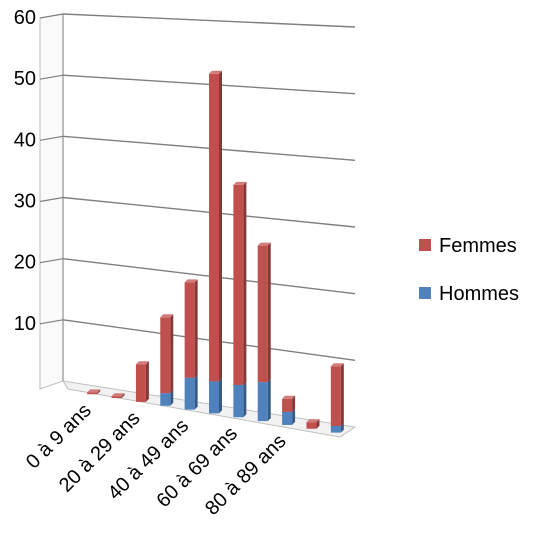  I want to click on y-tick-label: 30, so click(25, 202).